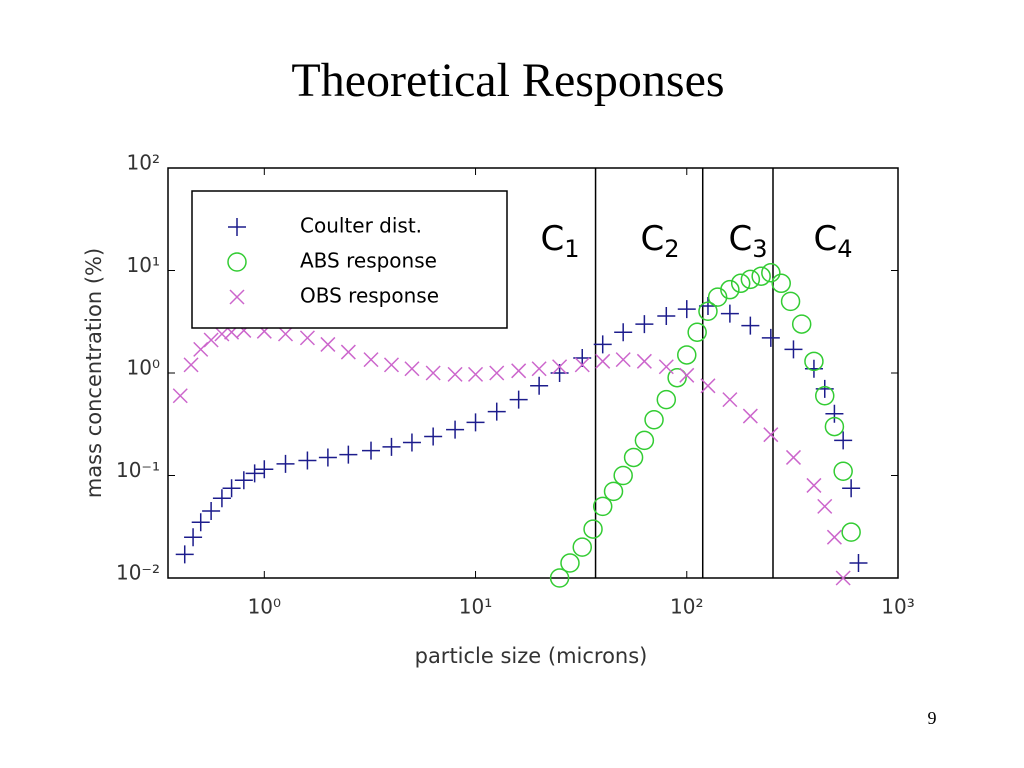 Image resolution: width=1024 pixels, height=768 pixels. What do you see at coordinates (264, 607) in the screenshot?
I see `x-tick-label: 10⁰` at bounding box center [264, 607].